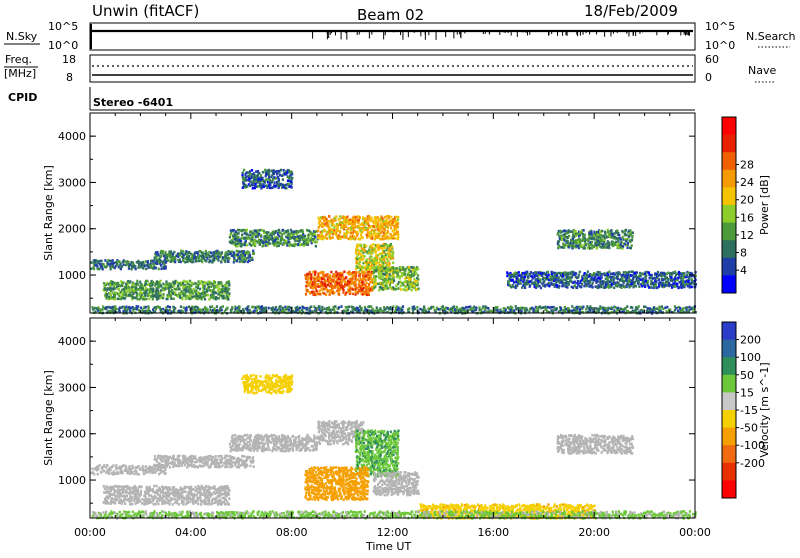 The image size is (800, 558). I want to click on colorbar-tick-label: 28, so click(747, 165).